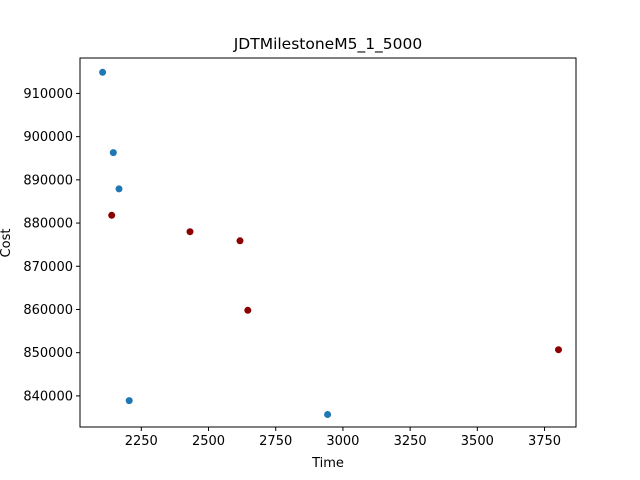 This screenshot has width=640, height=480. I want to click on y-tick-label: 850000, so click(48, 353).